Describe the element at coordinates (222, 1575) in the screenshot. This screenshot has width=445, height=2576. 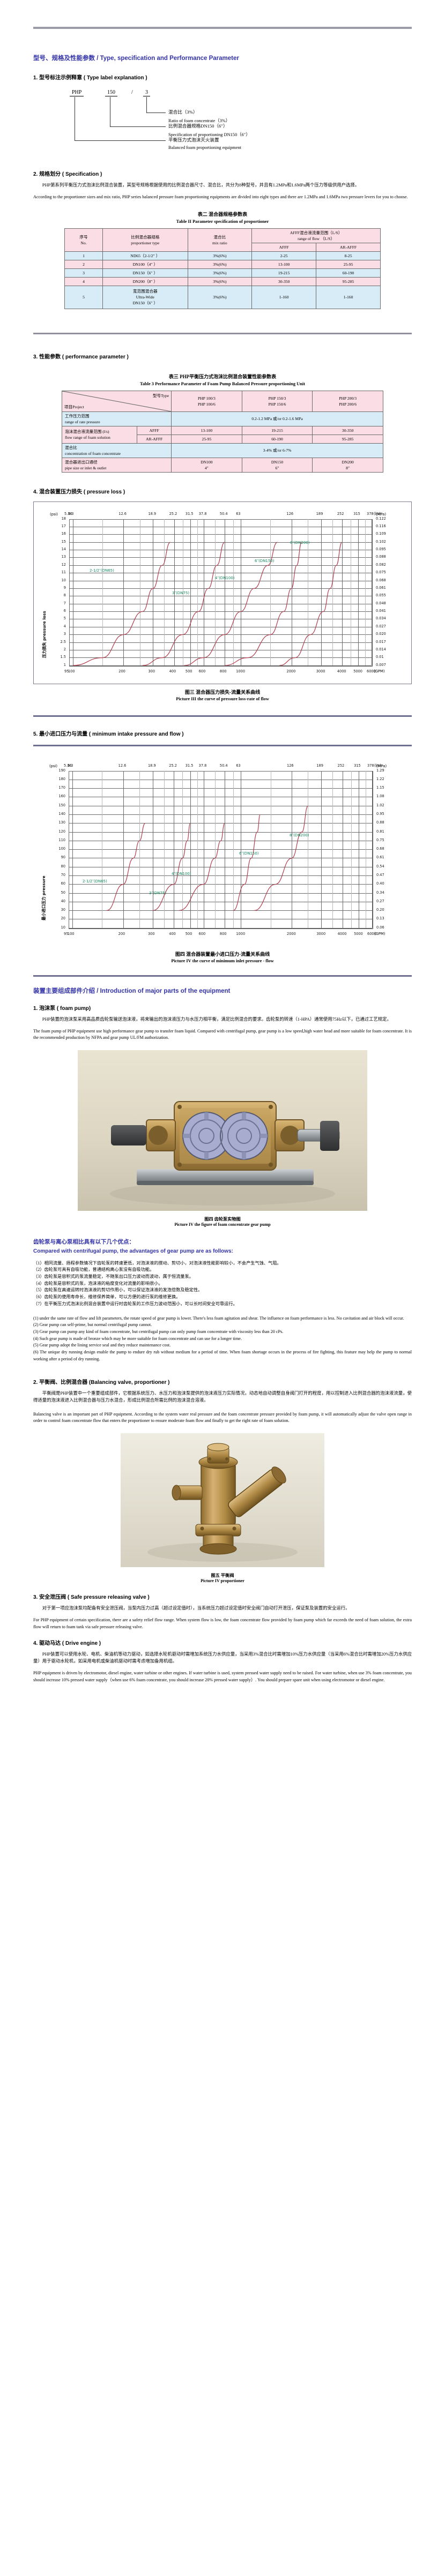
I see `balancing-photo-caption-cn: 图五 平衡阀` at that location.